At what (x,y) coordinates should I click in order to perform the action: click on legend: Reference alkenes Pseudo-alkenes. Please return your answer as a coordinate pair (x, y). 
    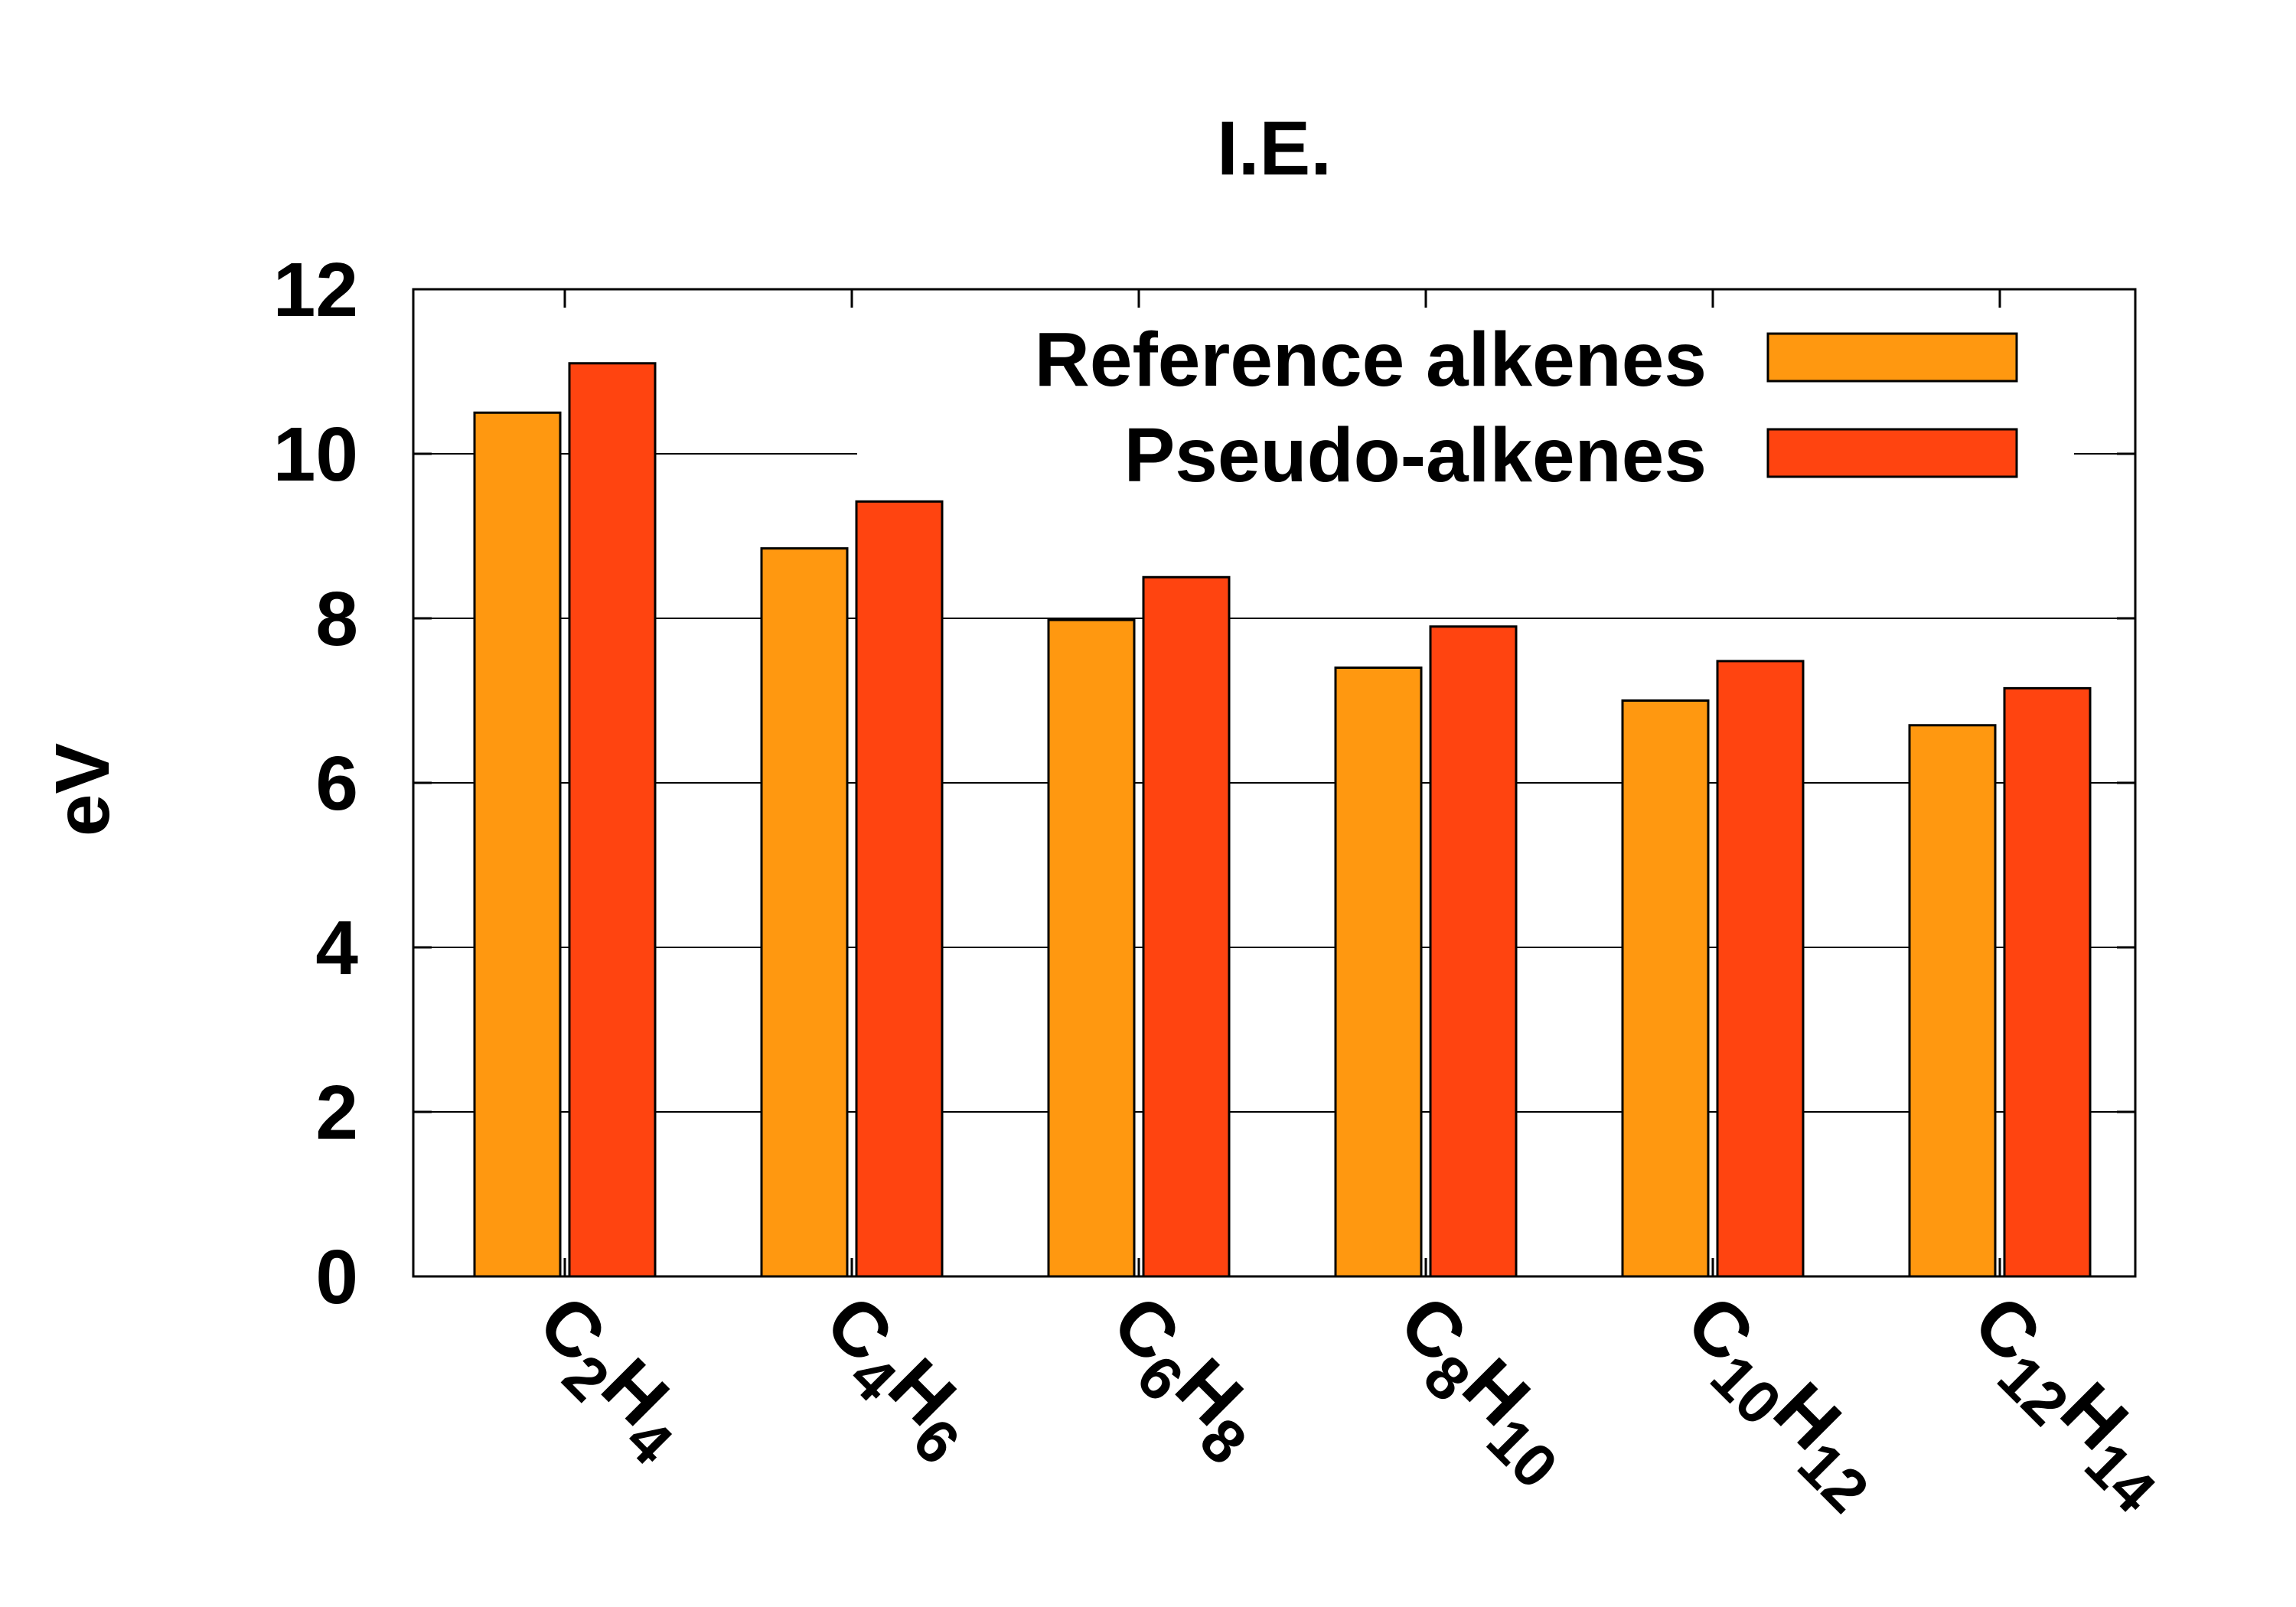
    Looking at the image, I should click on (1526, 407).